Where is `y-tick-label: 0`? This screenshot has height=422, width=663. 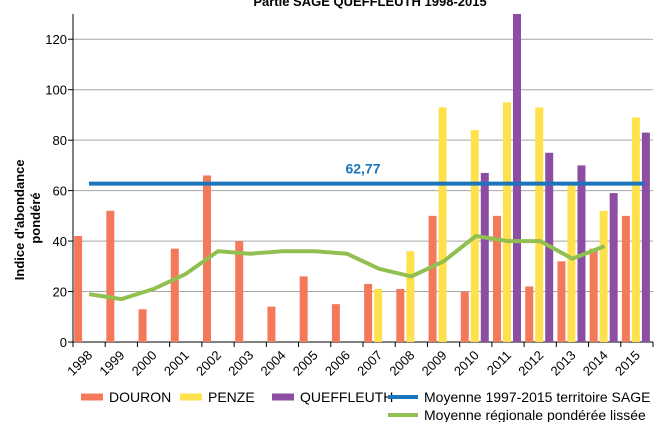
y-tick-label: 0 is located at coordinates (63, 342).